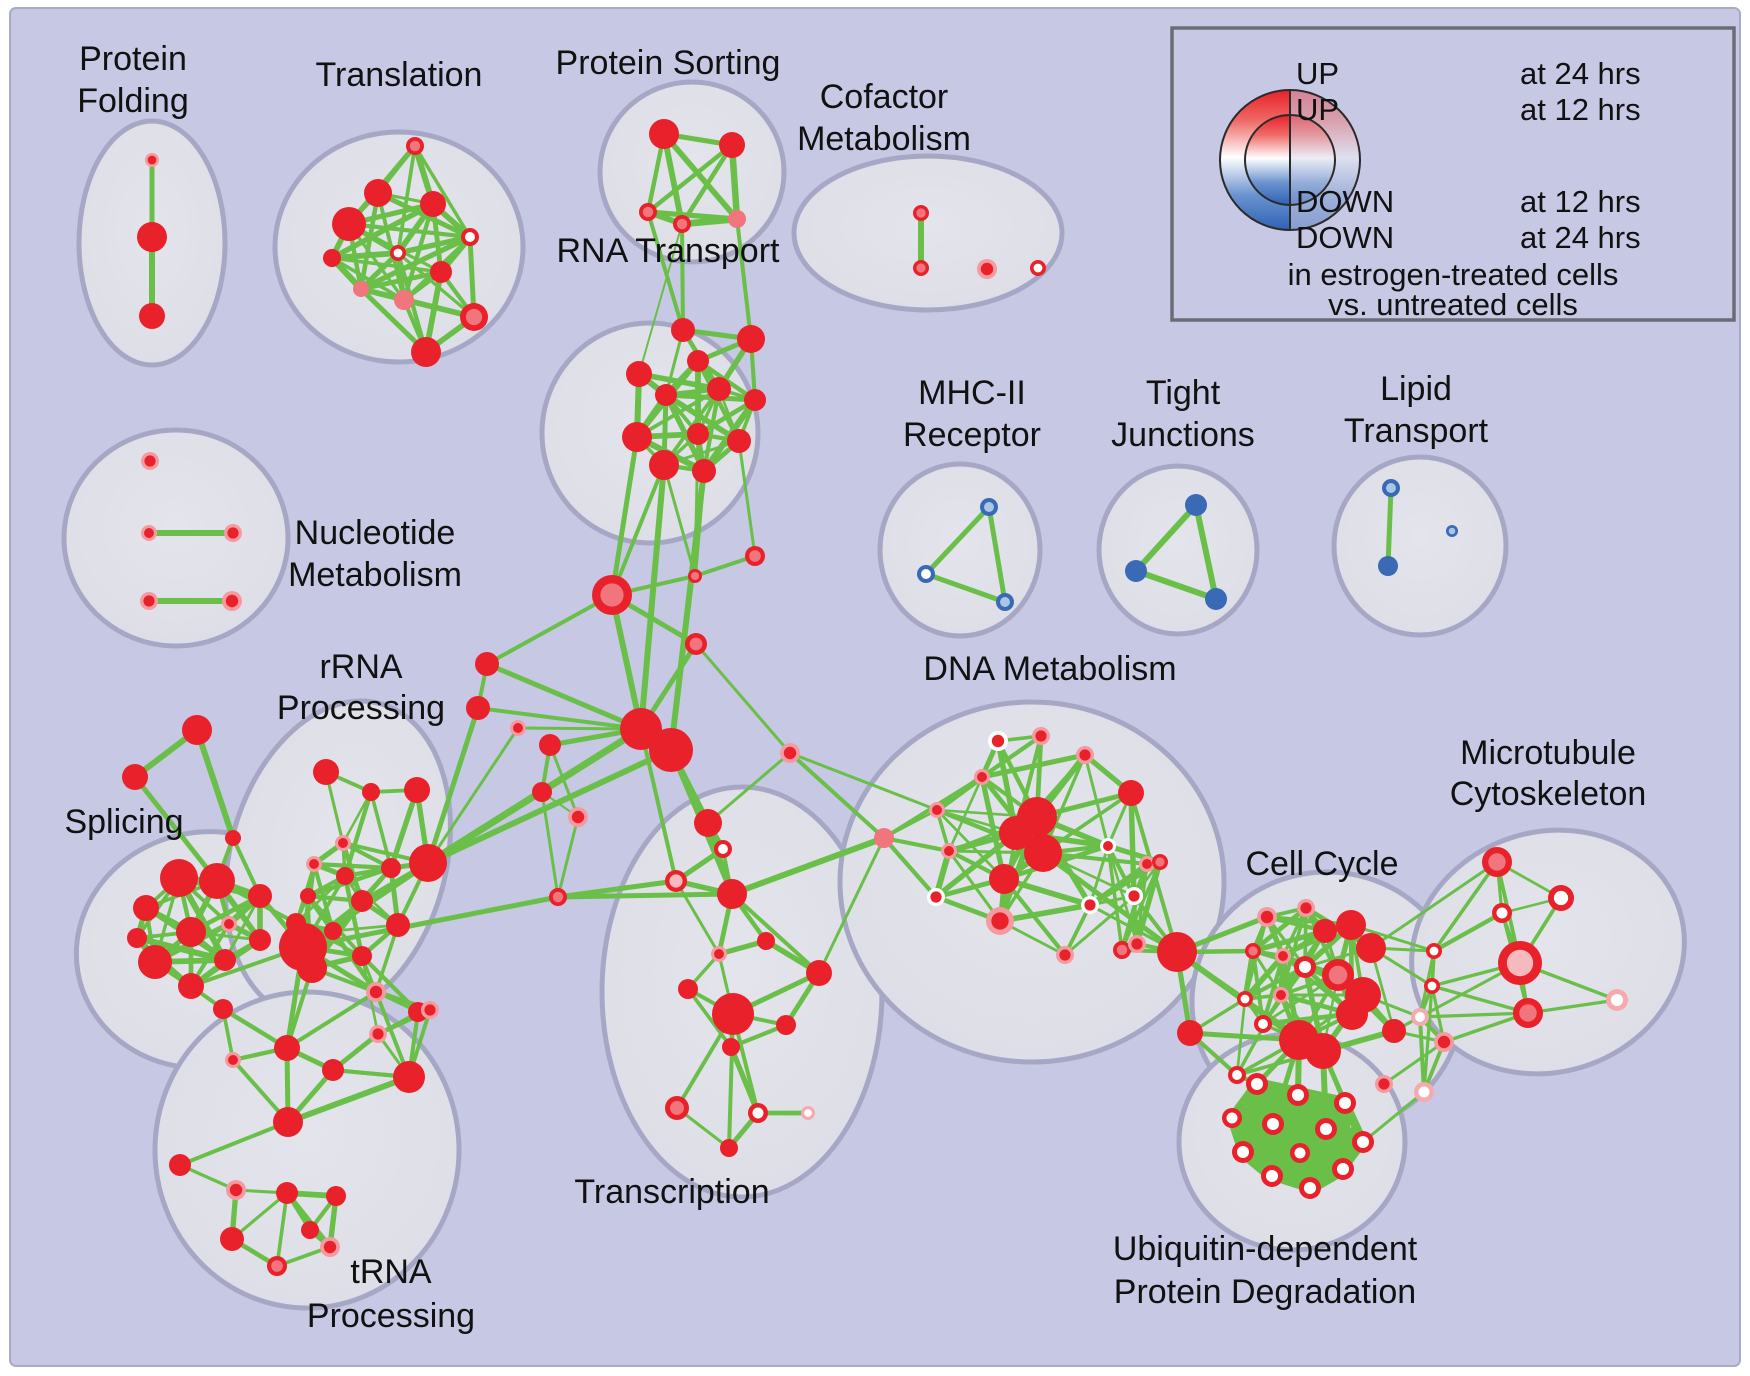 This screenshot has width=1750, height=1376. Describe the element at coordinates (1391, 488) in the screenshot. I see `node-lipid-transport` at that location.